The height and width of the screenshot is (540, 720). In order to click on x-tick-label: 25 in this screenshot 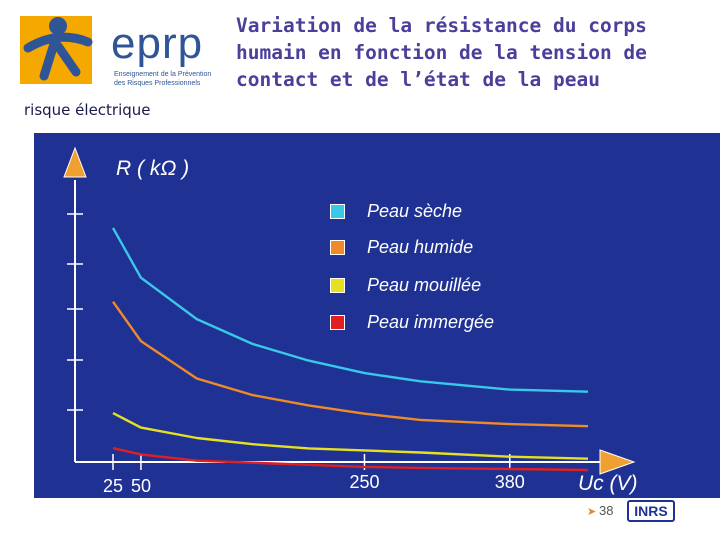, I will do `click(113, 486)`.